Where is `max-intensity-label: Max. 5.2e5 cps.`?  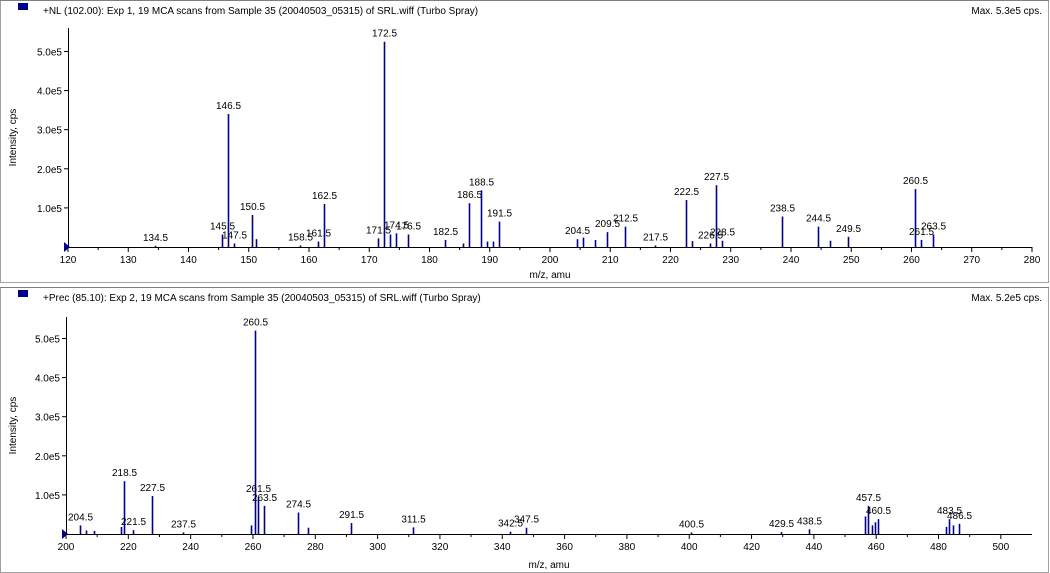 max-intensity-label: Max. 5.2e5 cps. is located at coordinates (1006, 298).